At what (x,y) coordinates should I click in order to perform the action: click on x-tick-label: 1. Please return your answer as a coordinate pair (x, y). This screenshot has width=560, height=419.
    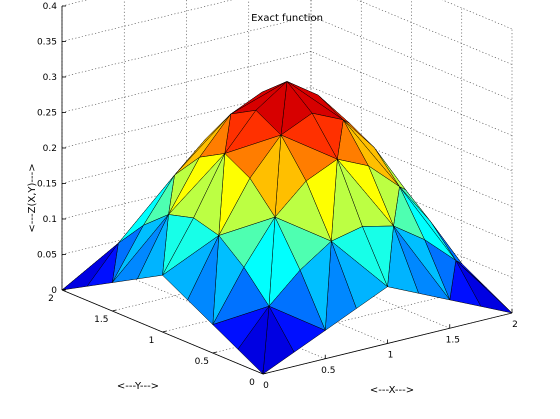
    Looking at the image, I should click on (391, 356).